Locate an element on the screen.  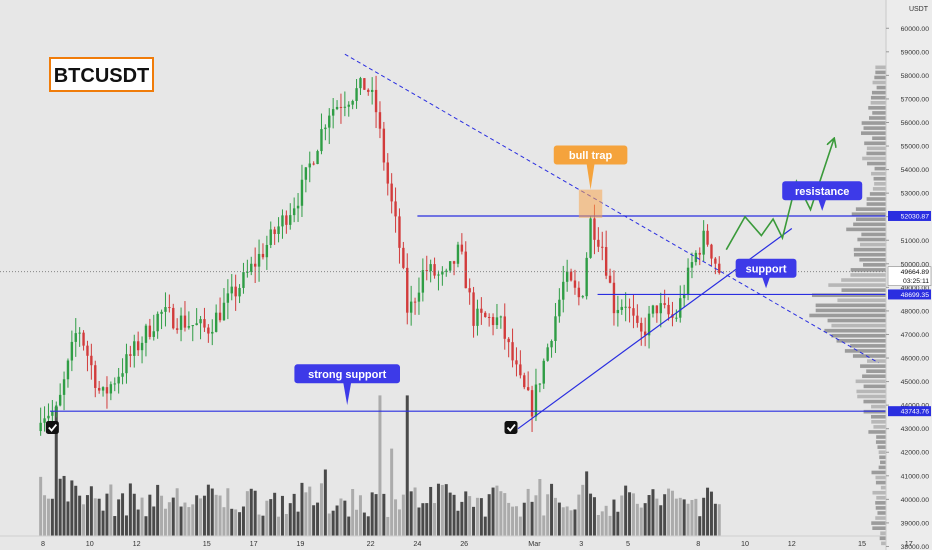
annotation-label: support is located at coordinates (766, 269).